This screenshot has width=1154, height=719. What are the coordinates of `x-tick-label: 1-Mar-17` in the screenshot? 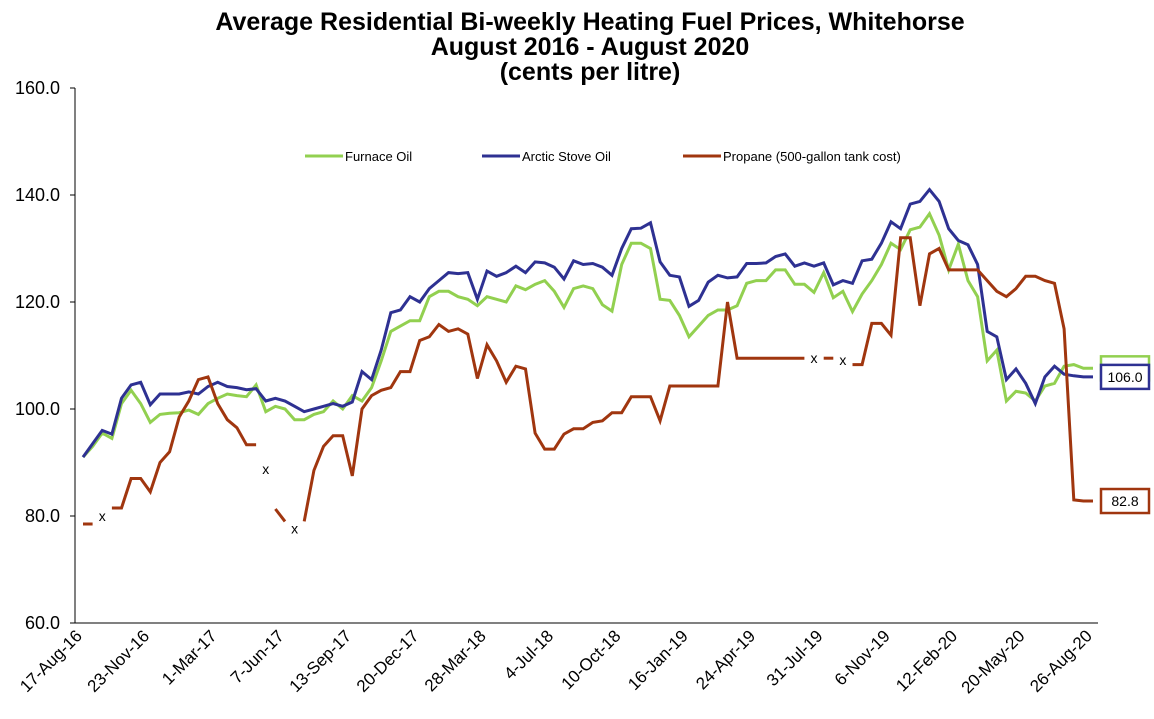 It's located at (189, 657).